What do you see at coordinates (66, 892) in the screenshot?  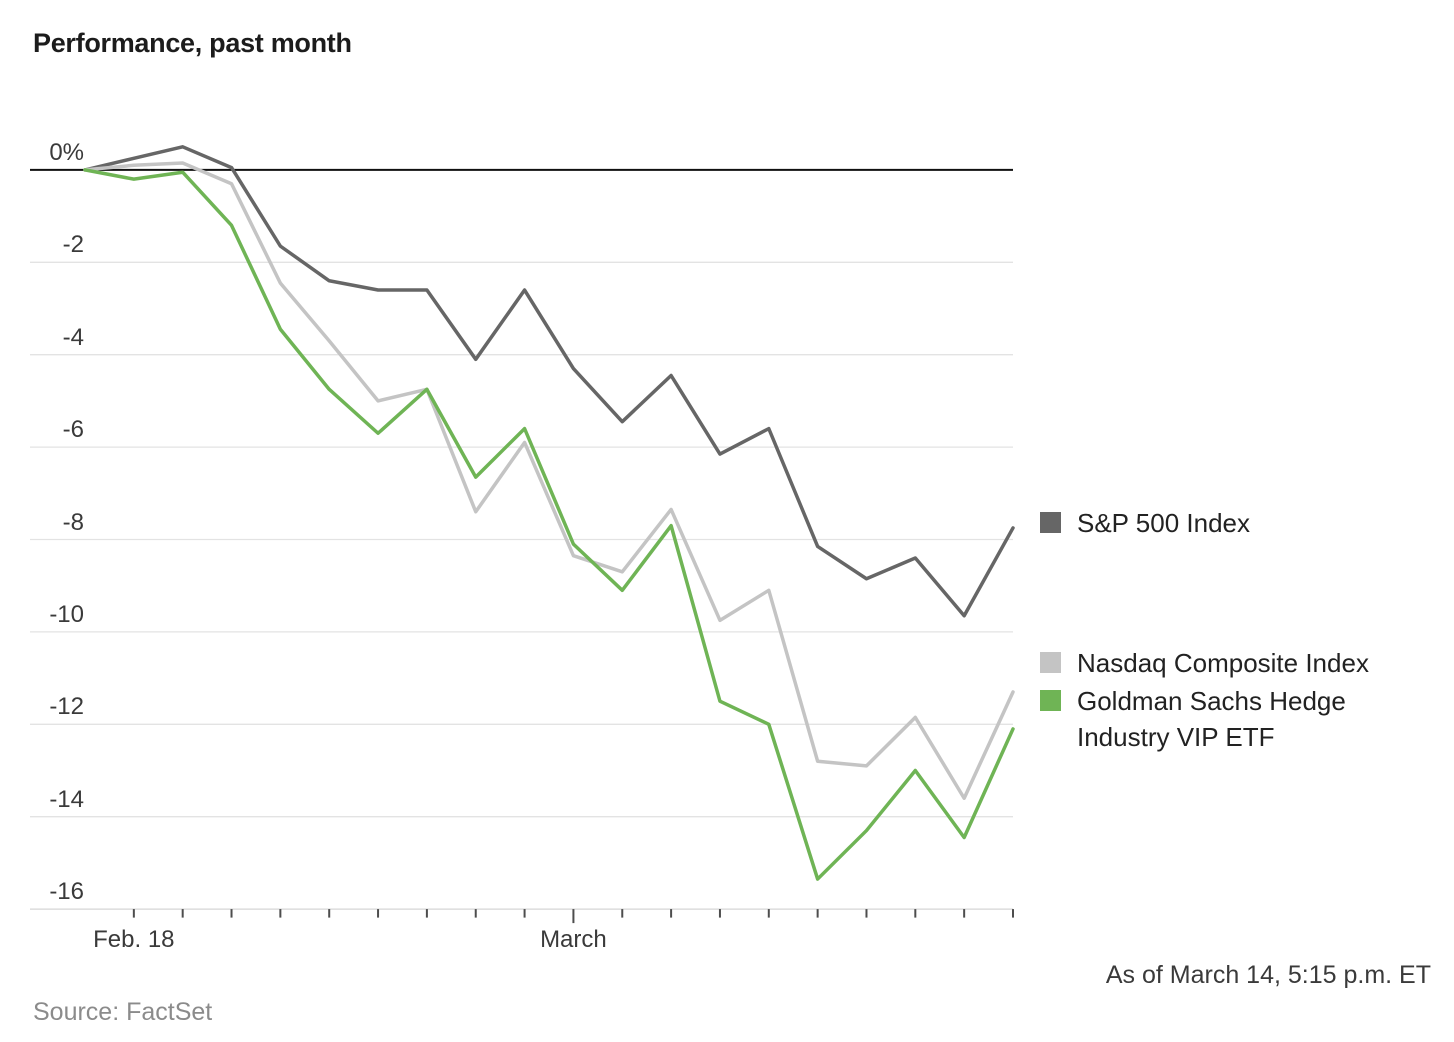 I see `y-axis-label: -16` at bounding box center [66, 892].